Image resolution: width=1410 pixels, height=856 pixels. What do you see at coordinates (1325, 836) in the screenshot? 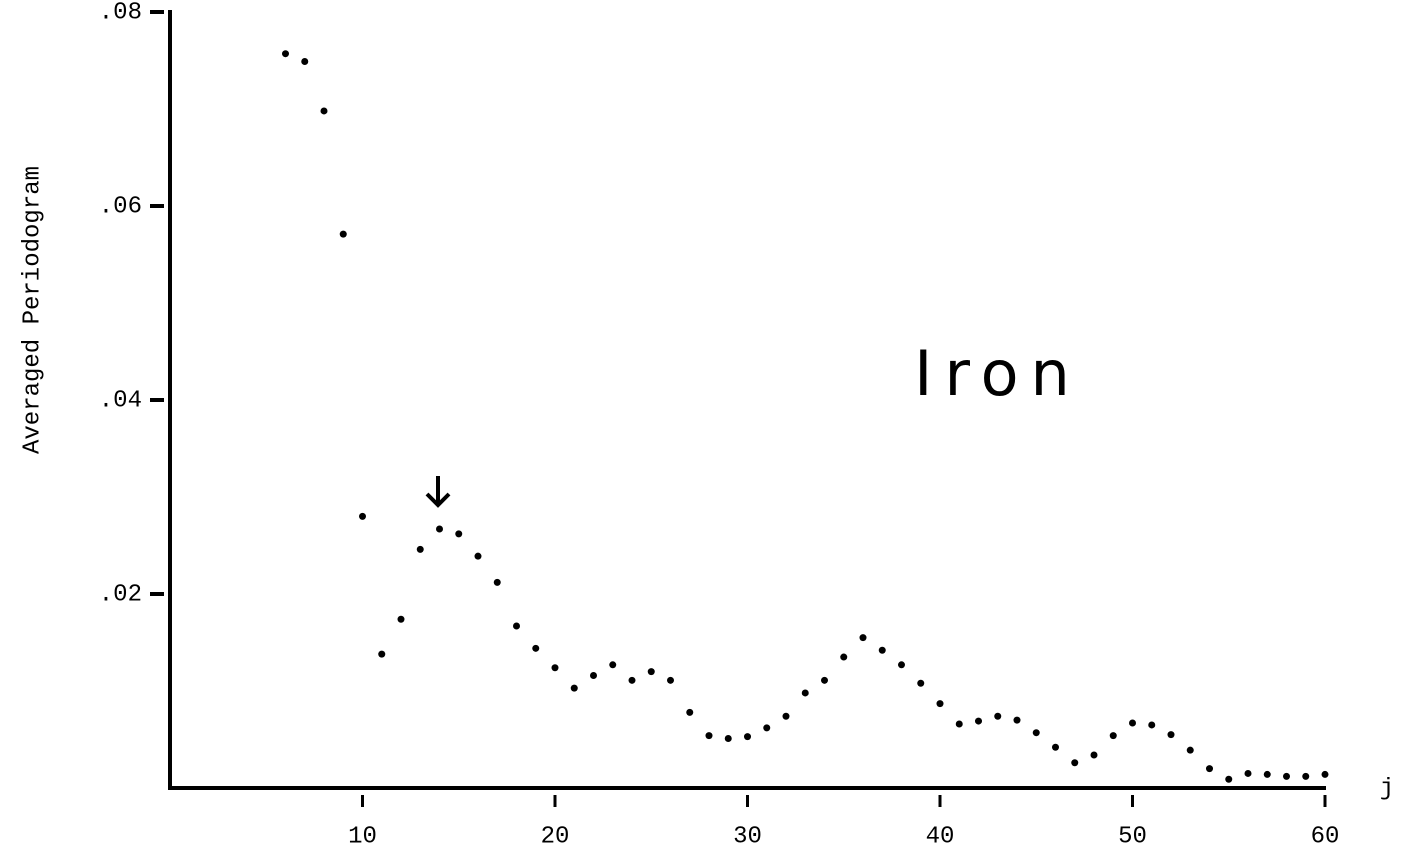
I see `x-tick-label: 60` at bounding box center [1325, 836].